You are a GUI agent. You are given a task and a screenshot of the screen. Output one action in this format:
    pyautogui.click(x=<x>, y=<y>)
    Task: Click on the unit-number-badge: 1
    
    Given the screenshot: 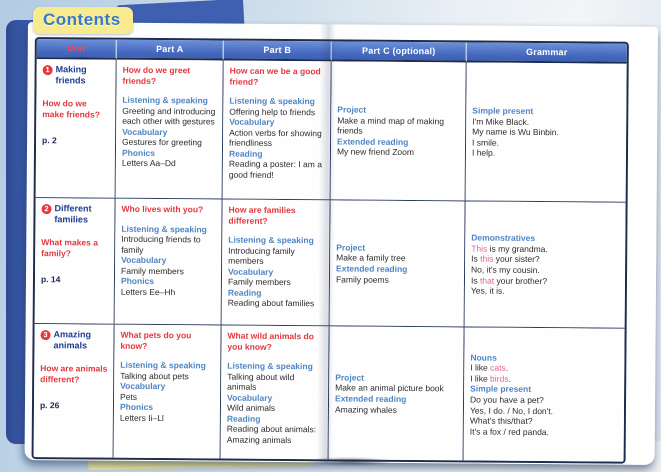 What is the action you would take?
    pyautogui.click(x=47, y=70)
    